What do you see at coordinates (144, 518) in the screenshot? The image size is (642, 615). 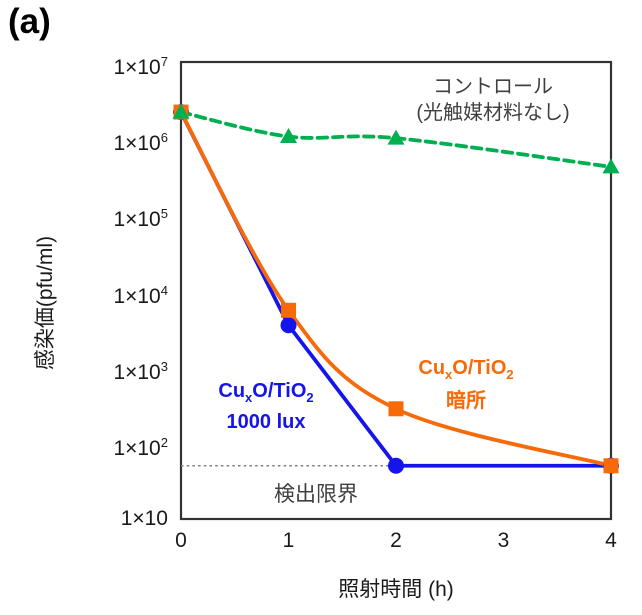 I see `y-tick-label: 1×10` at bounding box center [144, 518].